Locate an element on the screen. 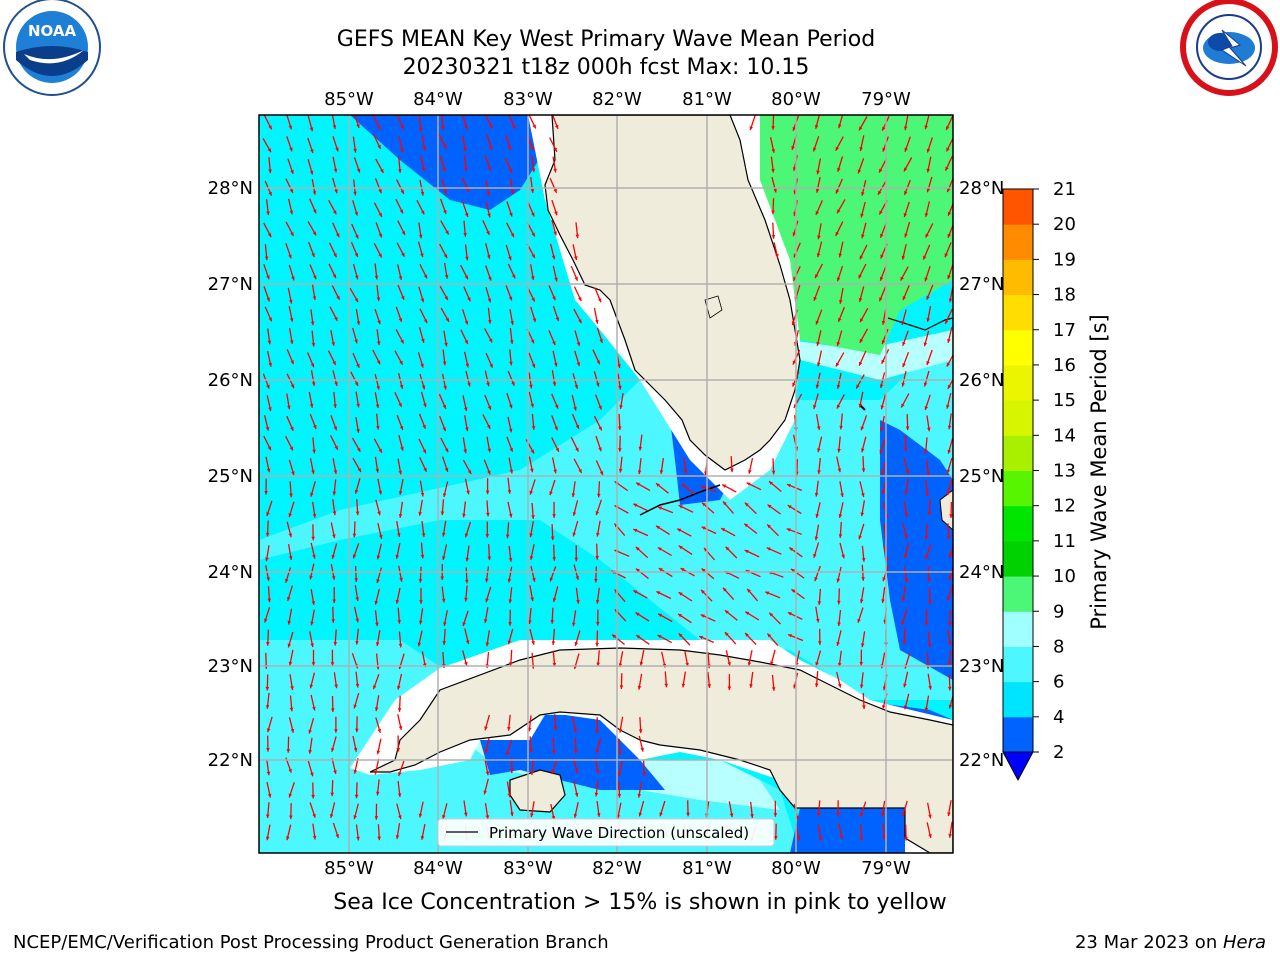 The width and height of the screenshot is (1280, 960). lon-label-bottom-6: 79°W is located at coordinates (886, 868).